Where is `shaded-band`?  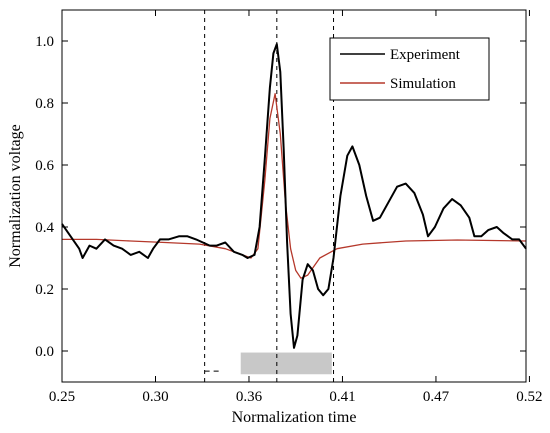
shaded-band is located at coordinates (286, 363).